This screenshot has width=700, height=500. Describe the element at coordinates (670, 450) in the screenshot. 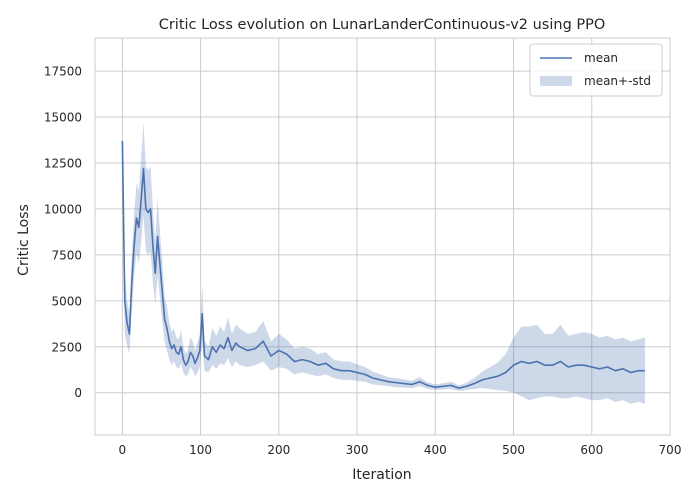

I see `x-tick-label: 700` at that location.